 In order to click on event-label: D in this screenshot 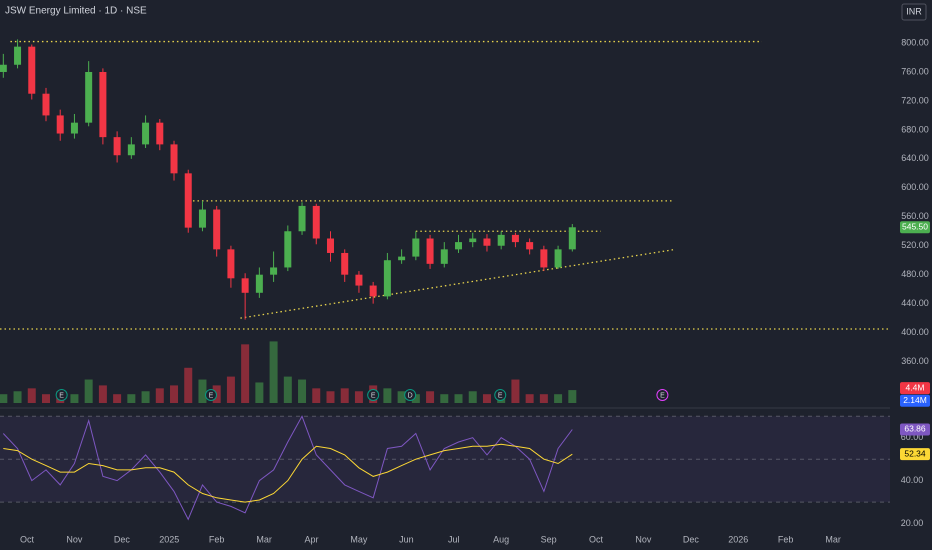, I will do `click(410, 395)`.